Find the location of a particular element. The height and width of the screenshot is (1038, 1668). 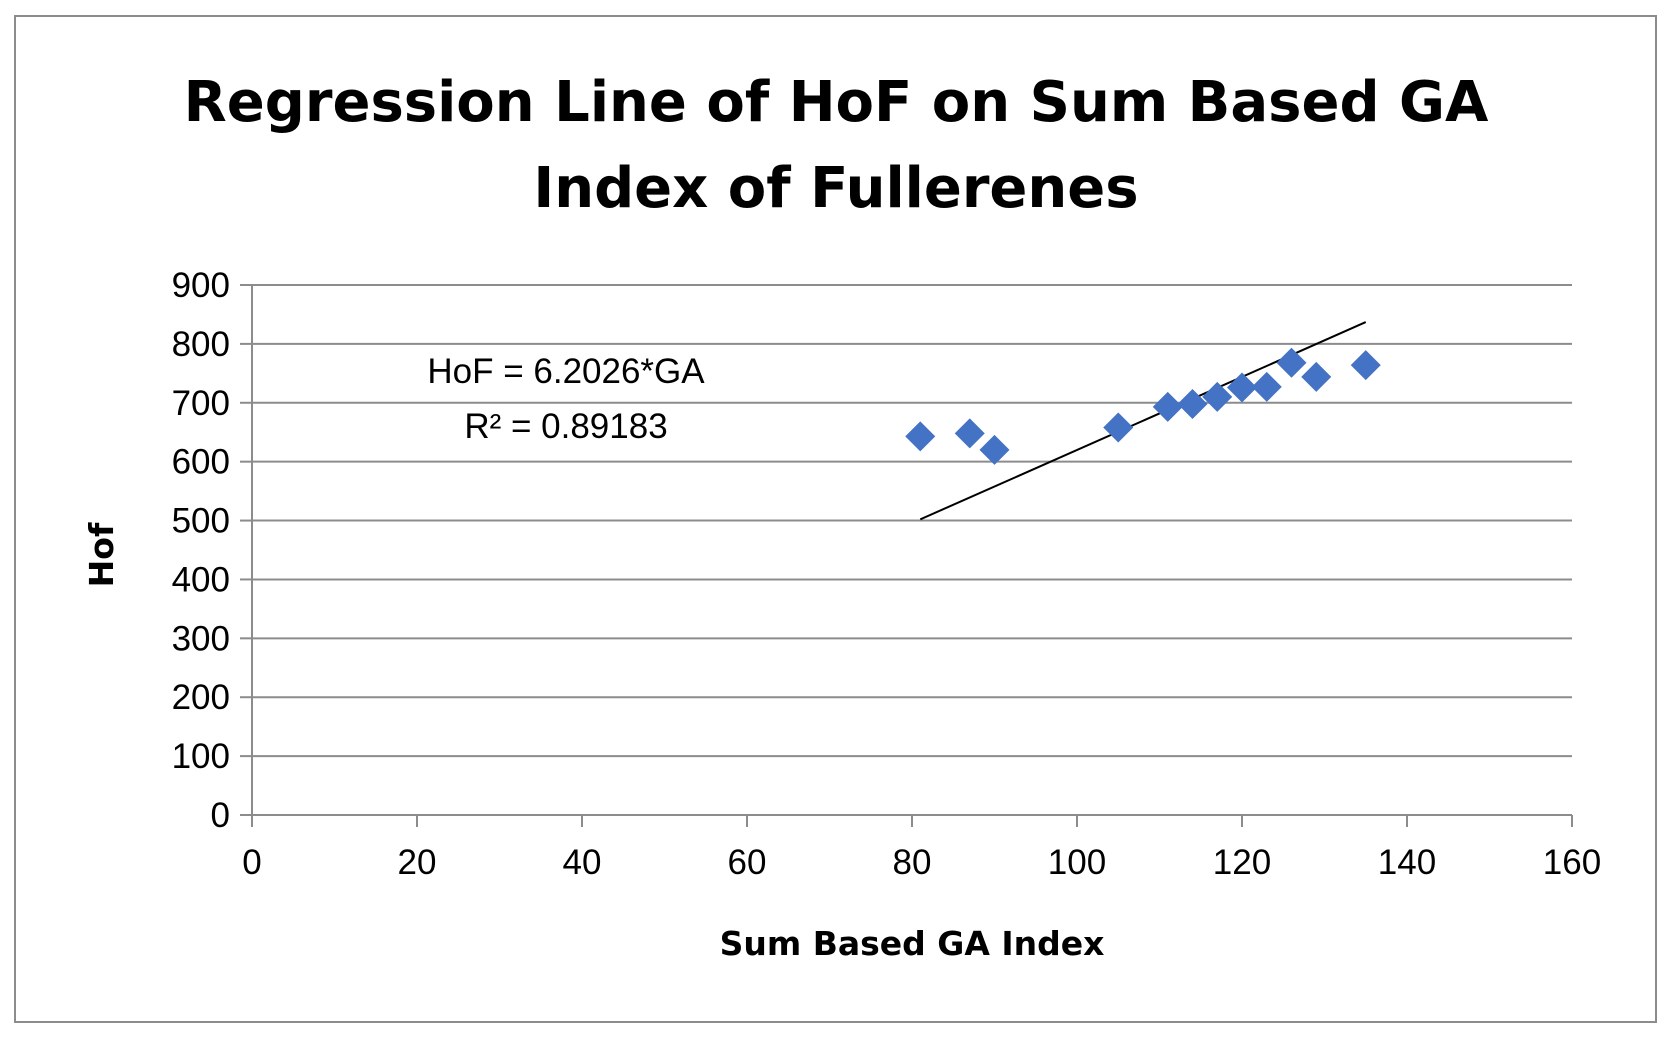

regression-trendline is located at coordinates (1143, 421).